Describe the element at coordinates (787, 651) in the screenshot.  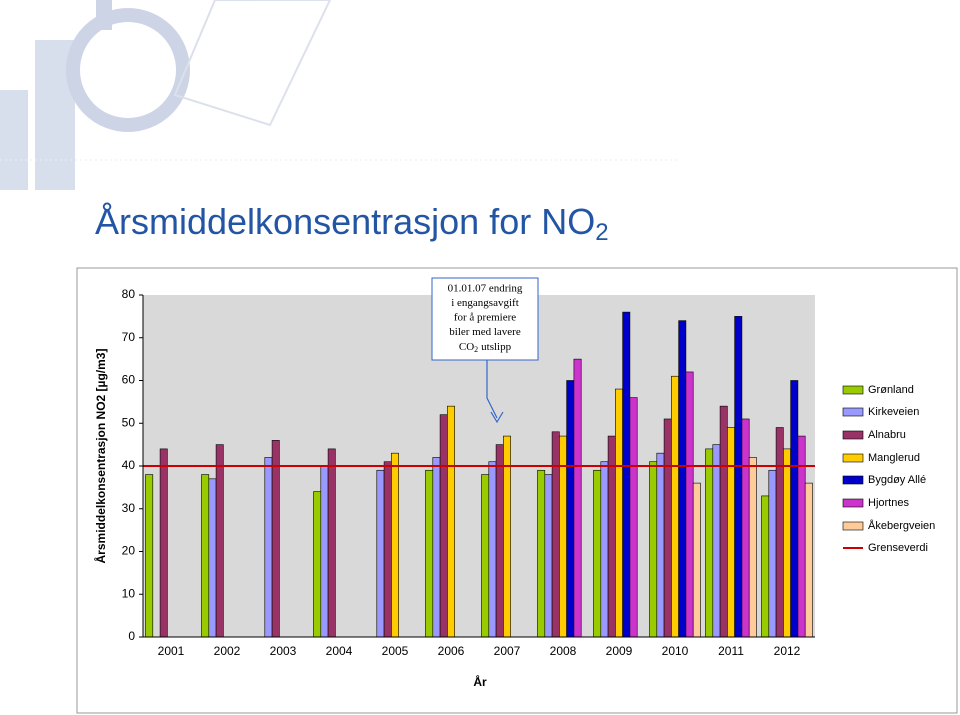
I see `x-tick-label: 2012` at that location.